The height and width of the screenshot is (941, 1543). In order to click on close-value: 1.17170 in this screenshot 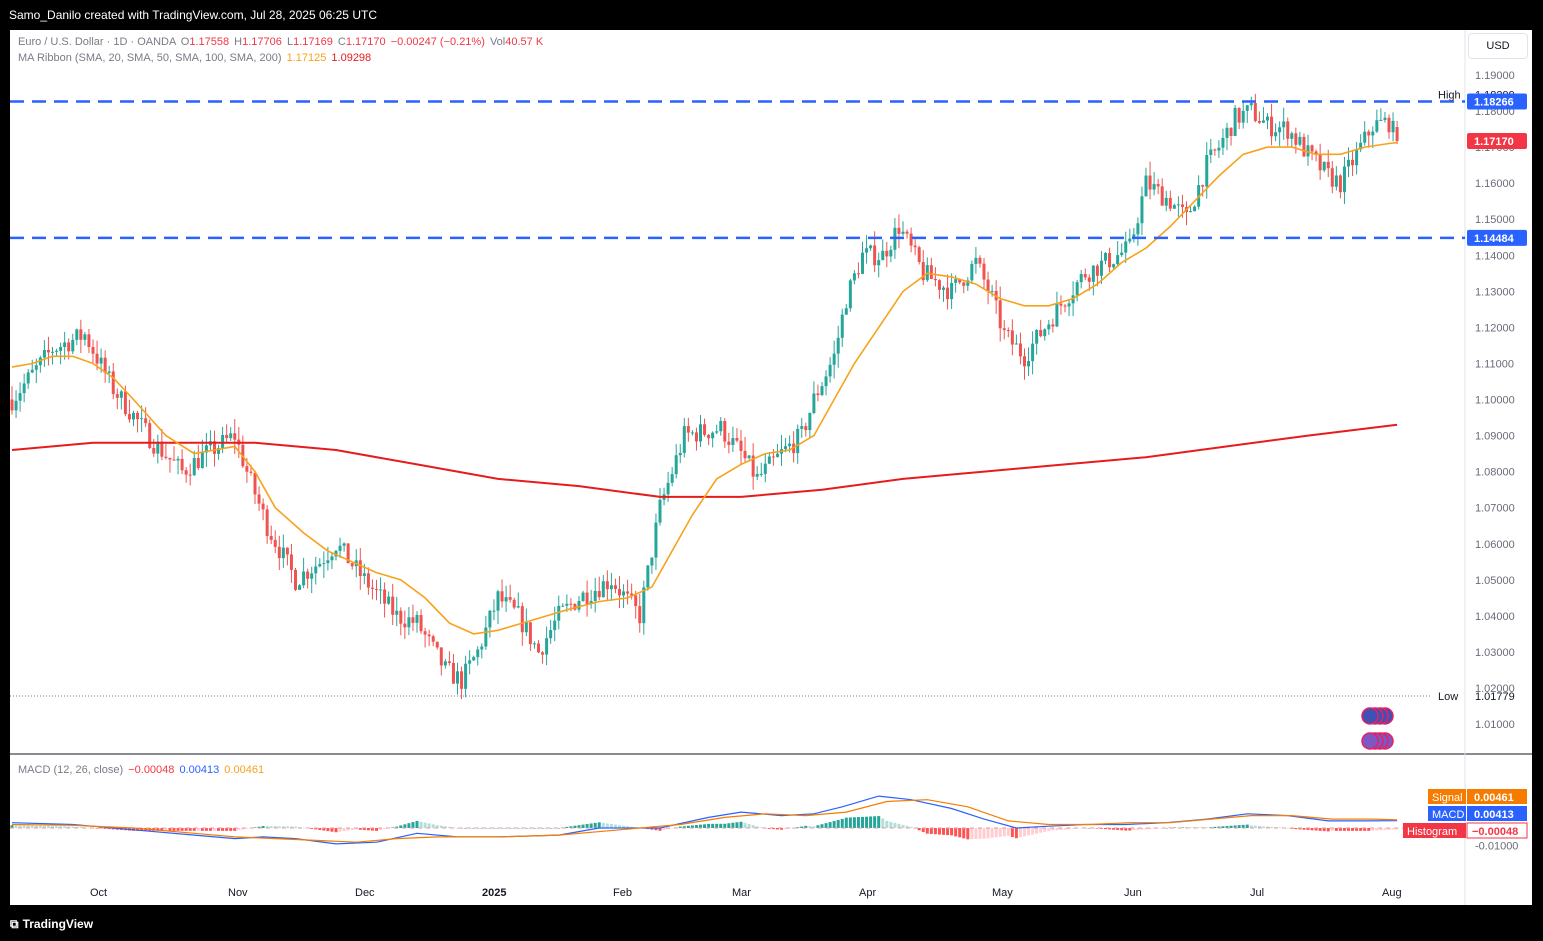, I will do `click(365, 42)`.